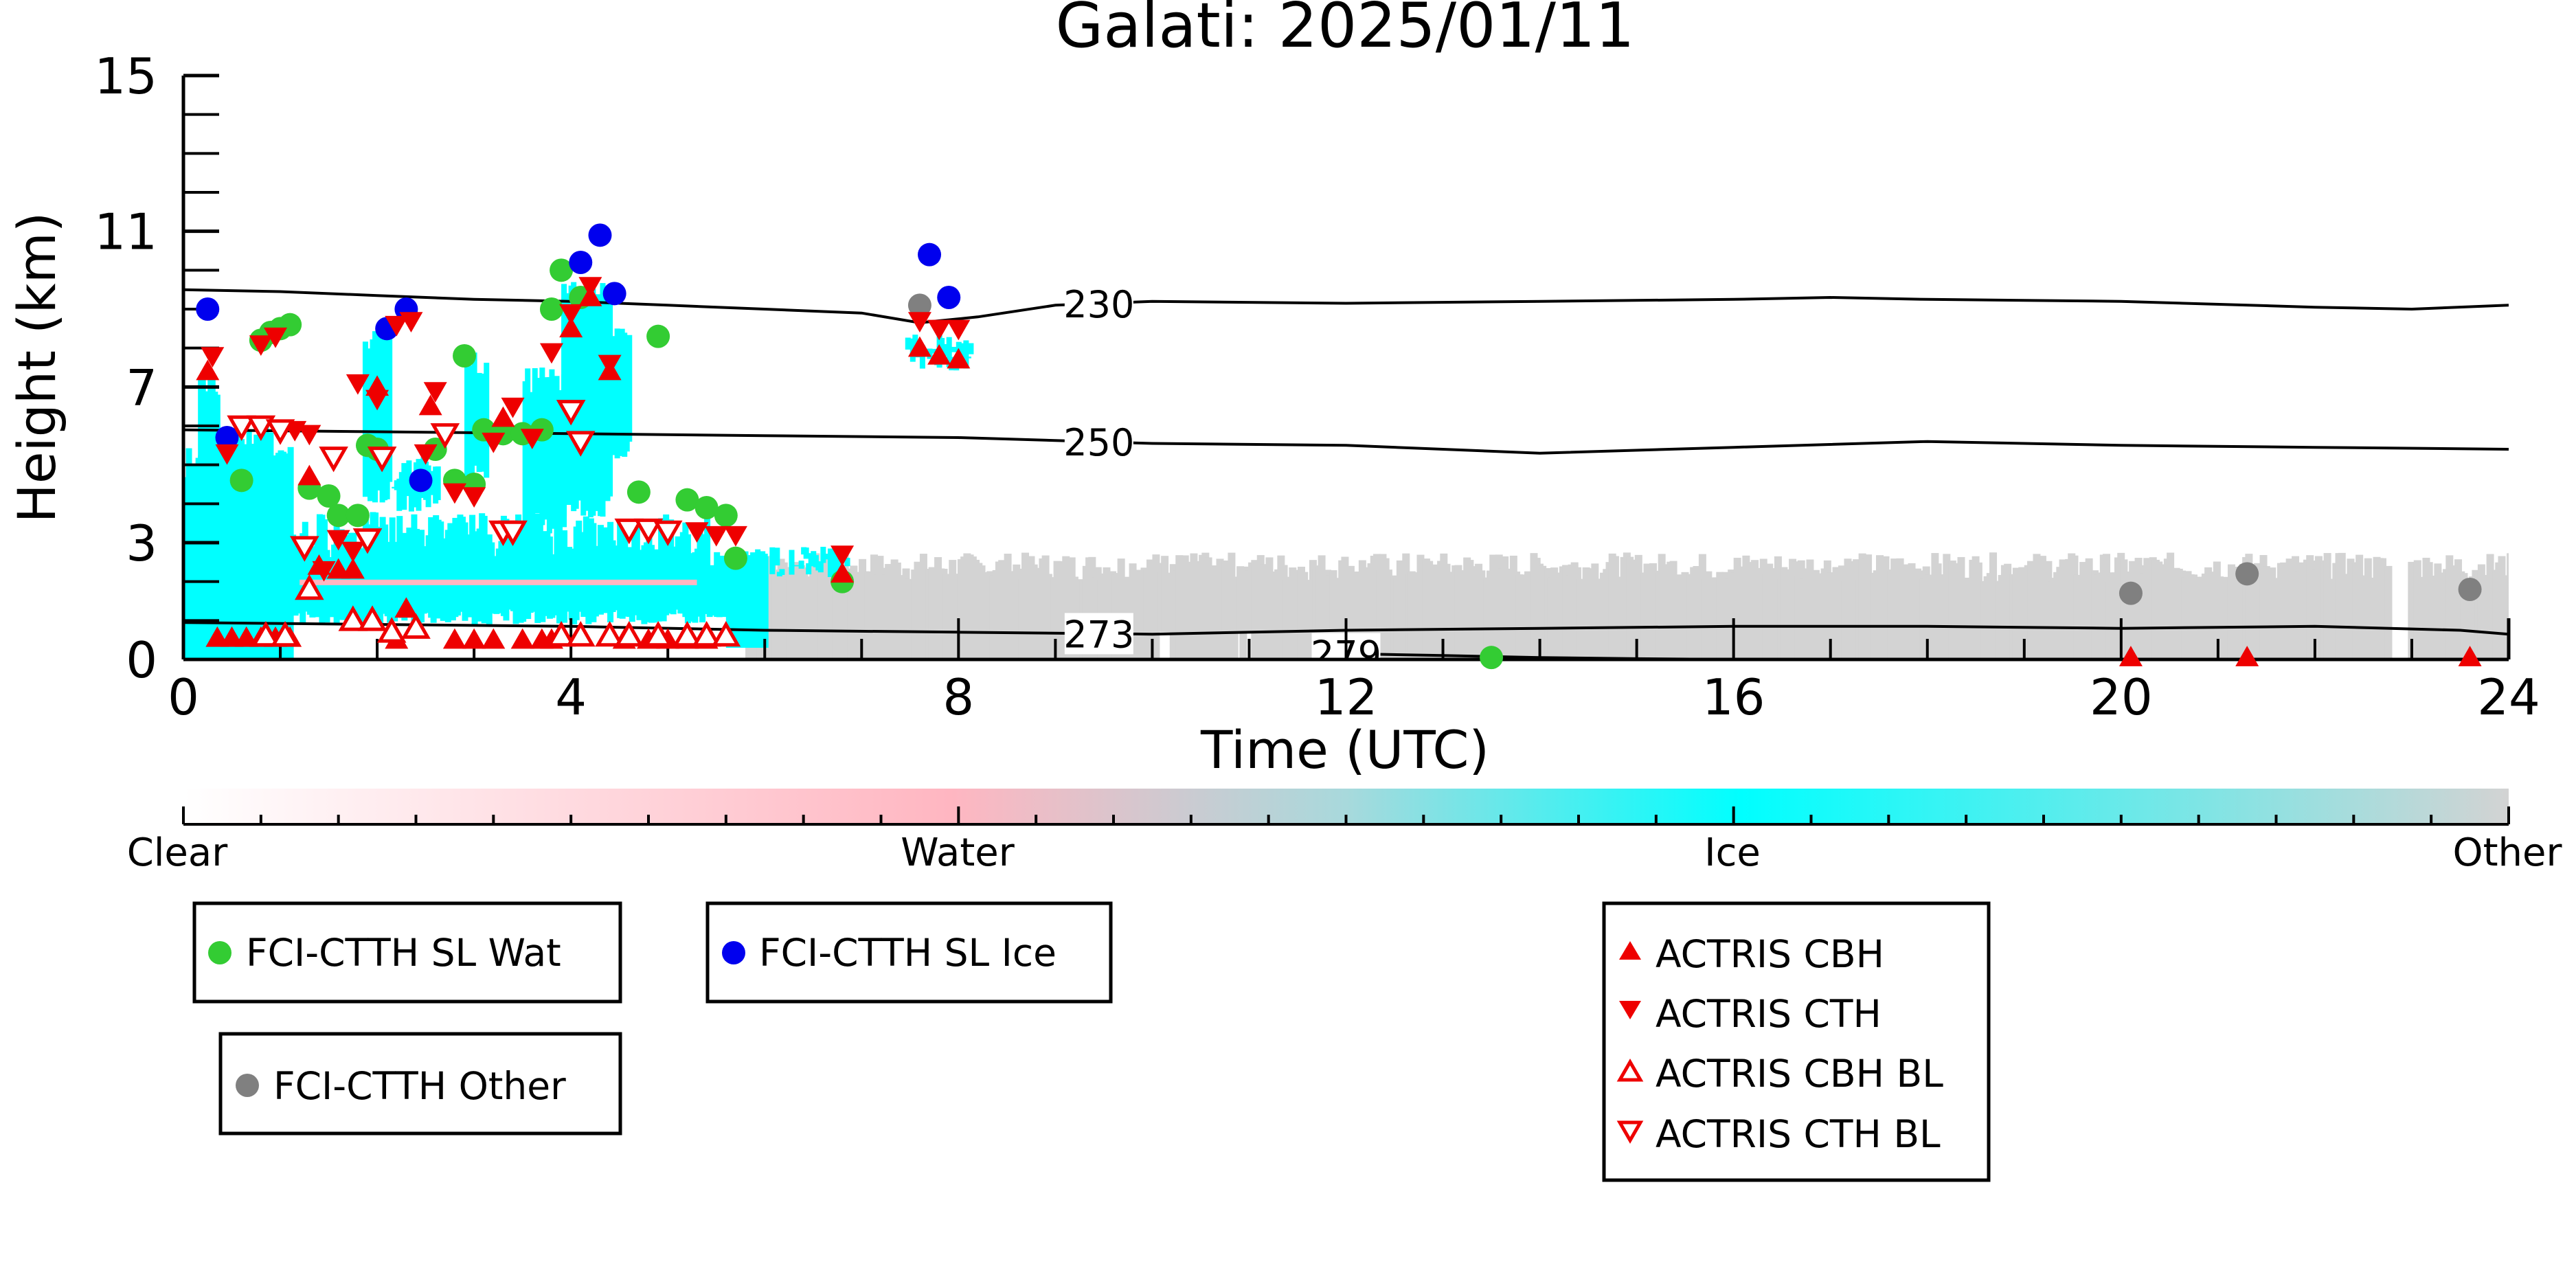  I want to click on colorbar-ticks, so click(1346, 815).